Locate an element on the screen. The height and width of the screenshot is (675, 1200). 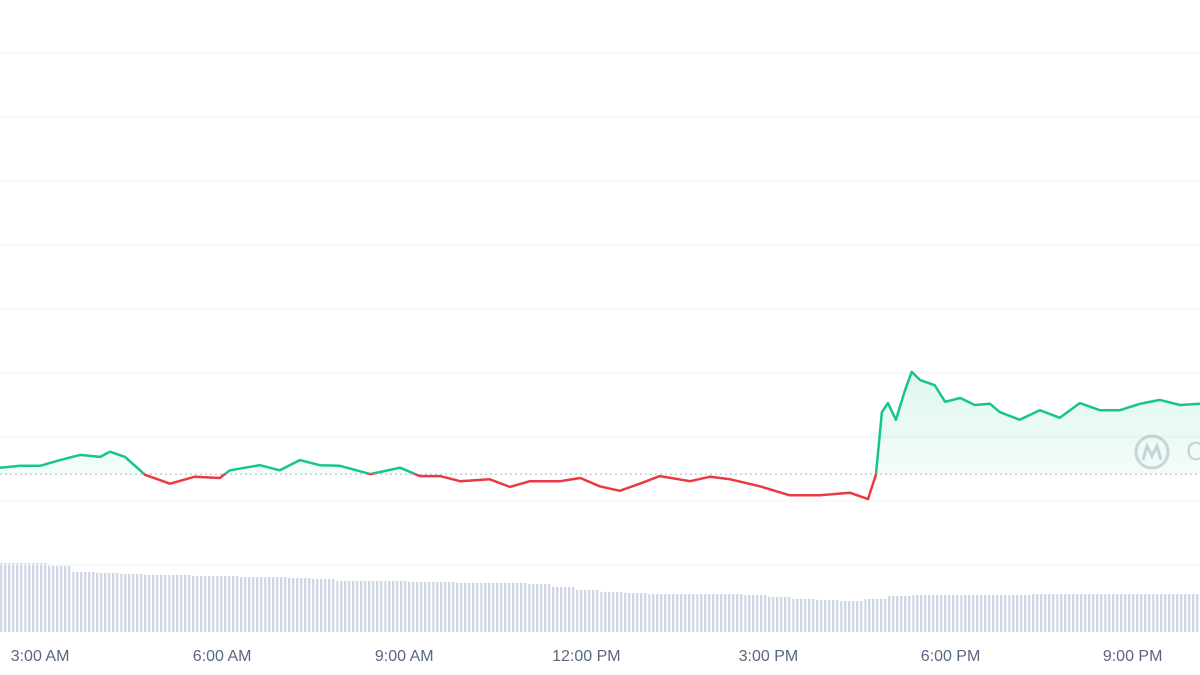
watermark-text: CoinMarketCap is located at coordinates (1193, 451).